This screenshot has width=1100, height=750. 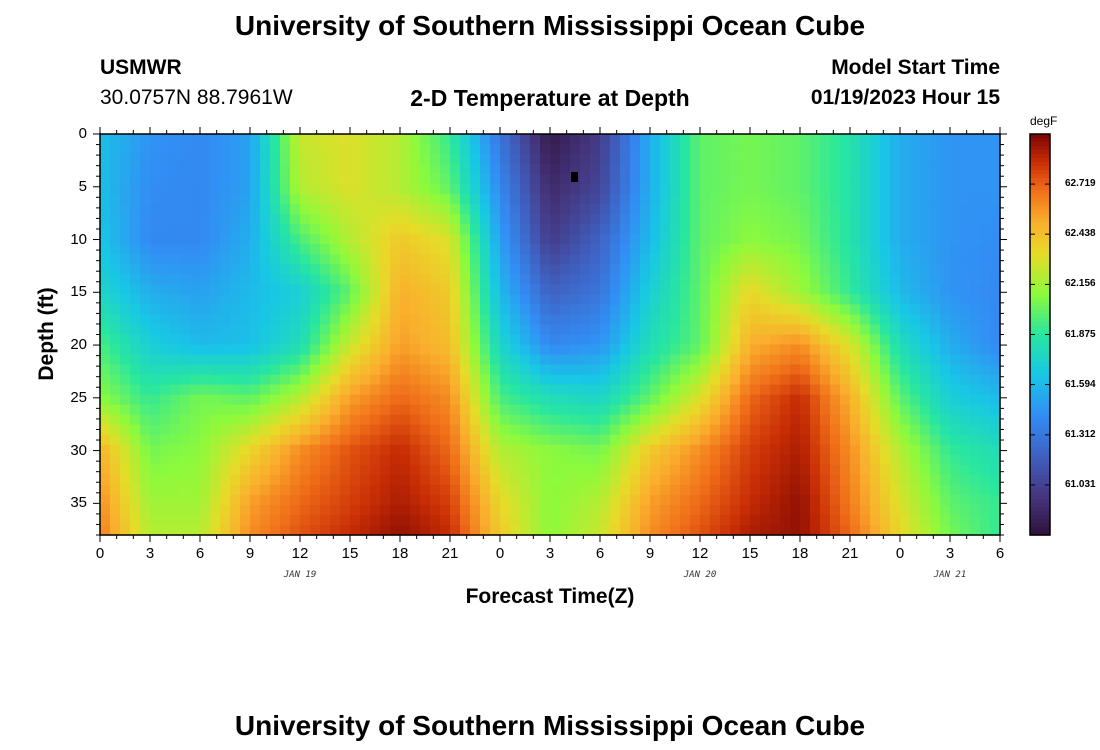 I want to click on colorbar-unit: degF, so click(x=1044, y=121).